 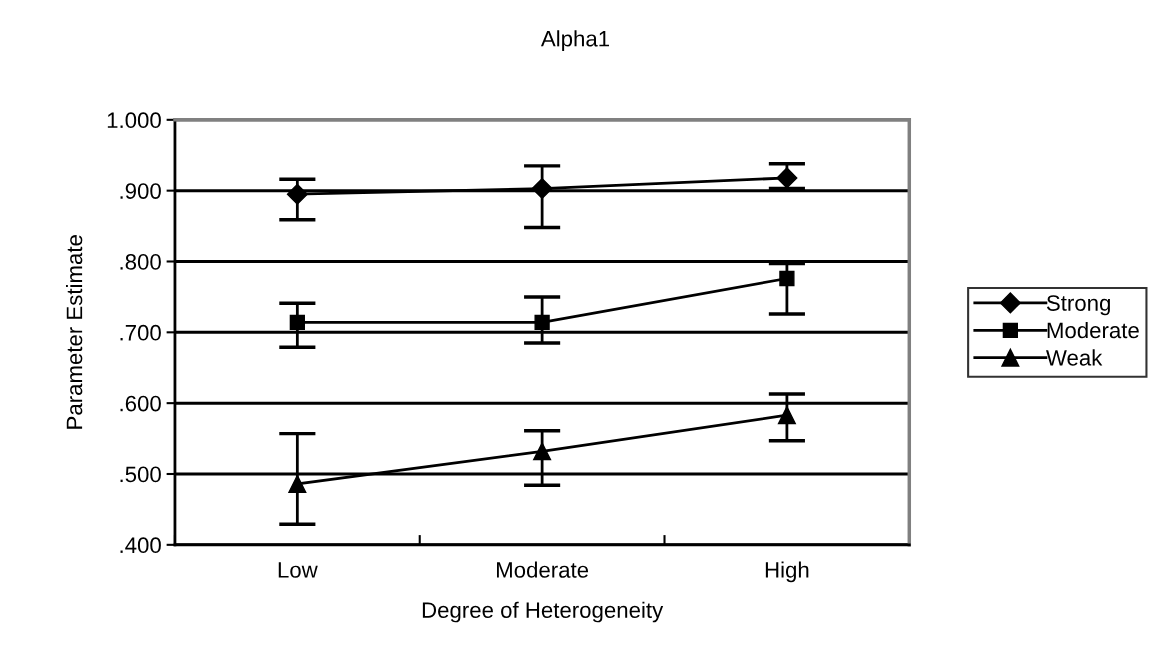 I want to click on y-tick-label: .900, so click(x=140, y=191).